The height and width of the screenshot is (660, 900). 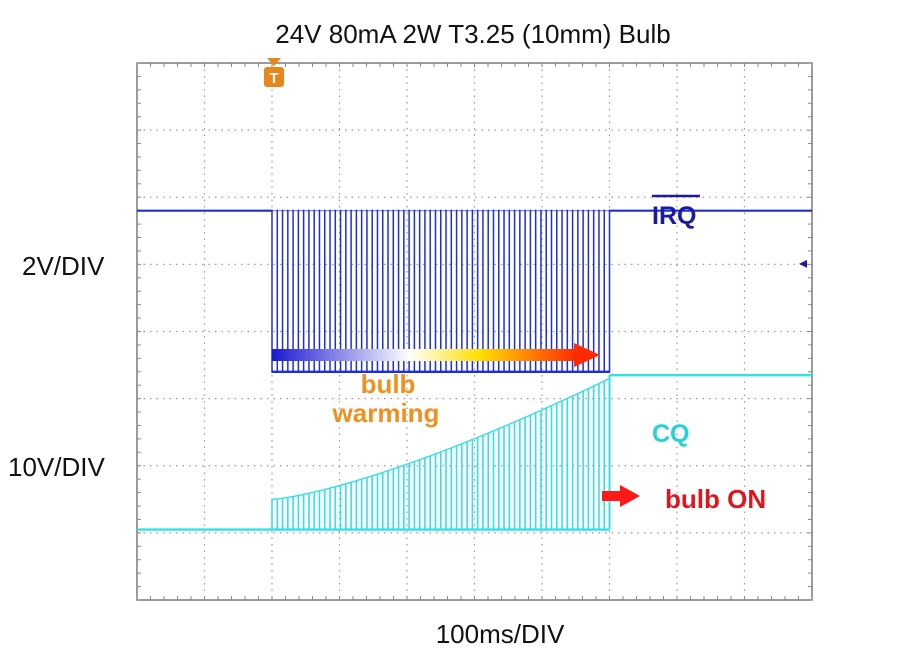 I want to click on irq-series-label: IRQ, so click(x=676, y=212).